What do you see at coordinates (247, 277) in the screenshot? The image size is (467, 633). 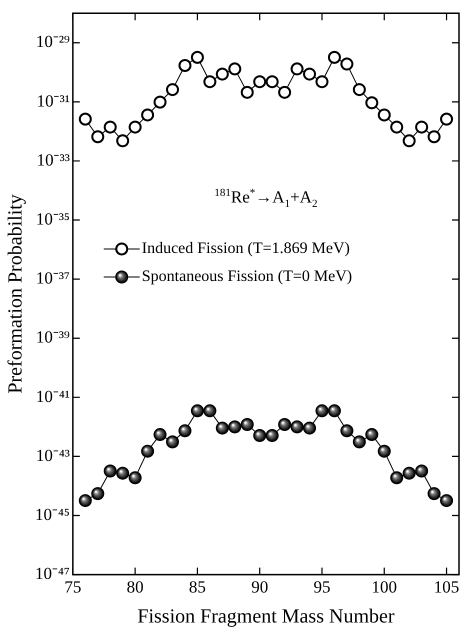 I see `legend-label: Spontaneous Fission (T=0 MeV)` at bounding box center [247, 277].